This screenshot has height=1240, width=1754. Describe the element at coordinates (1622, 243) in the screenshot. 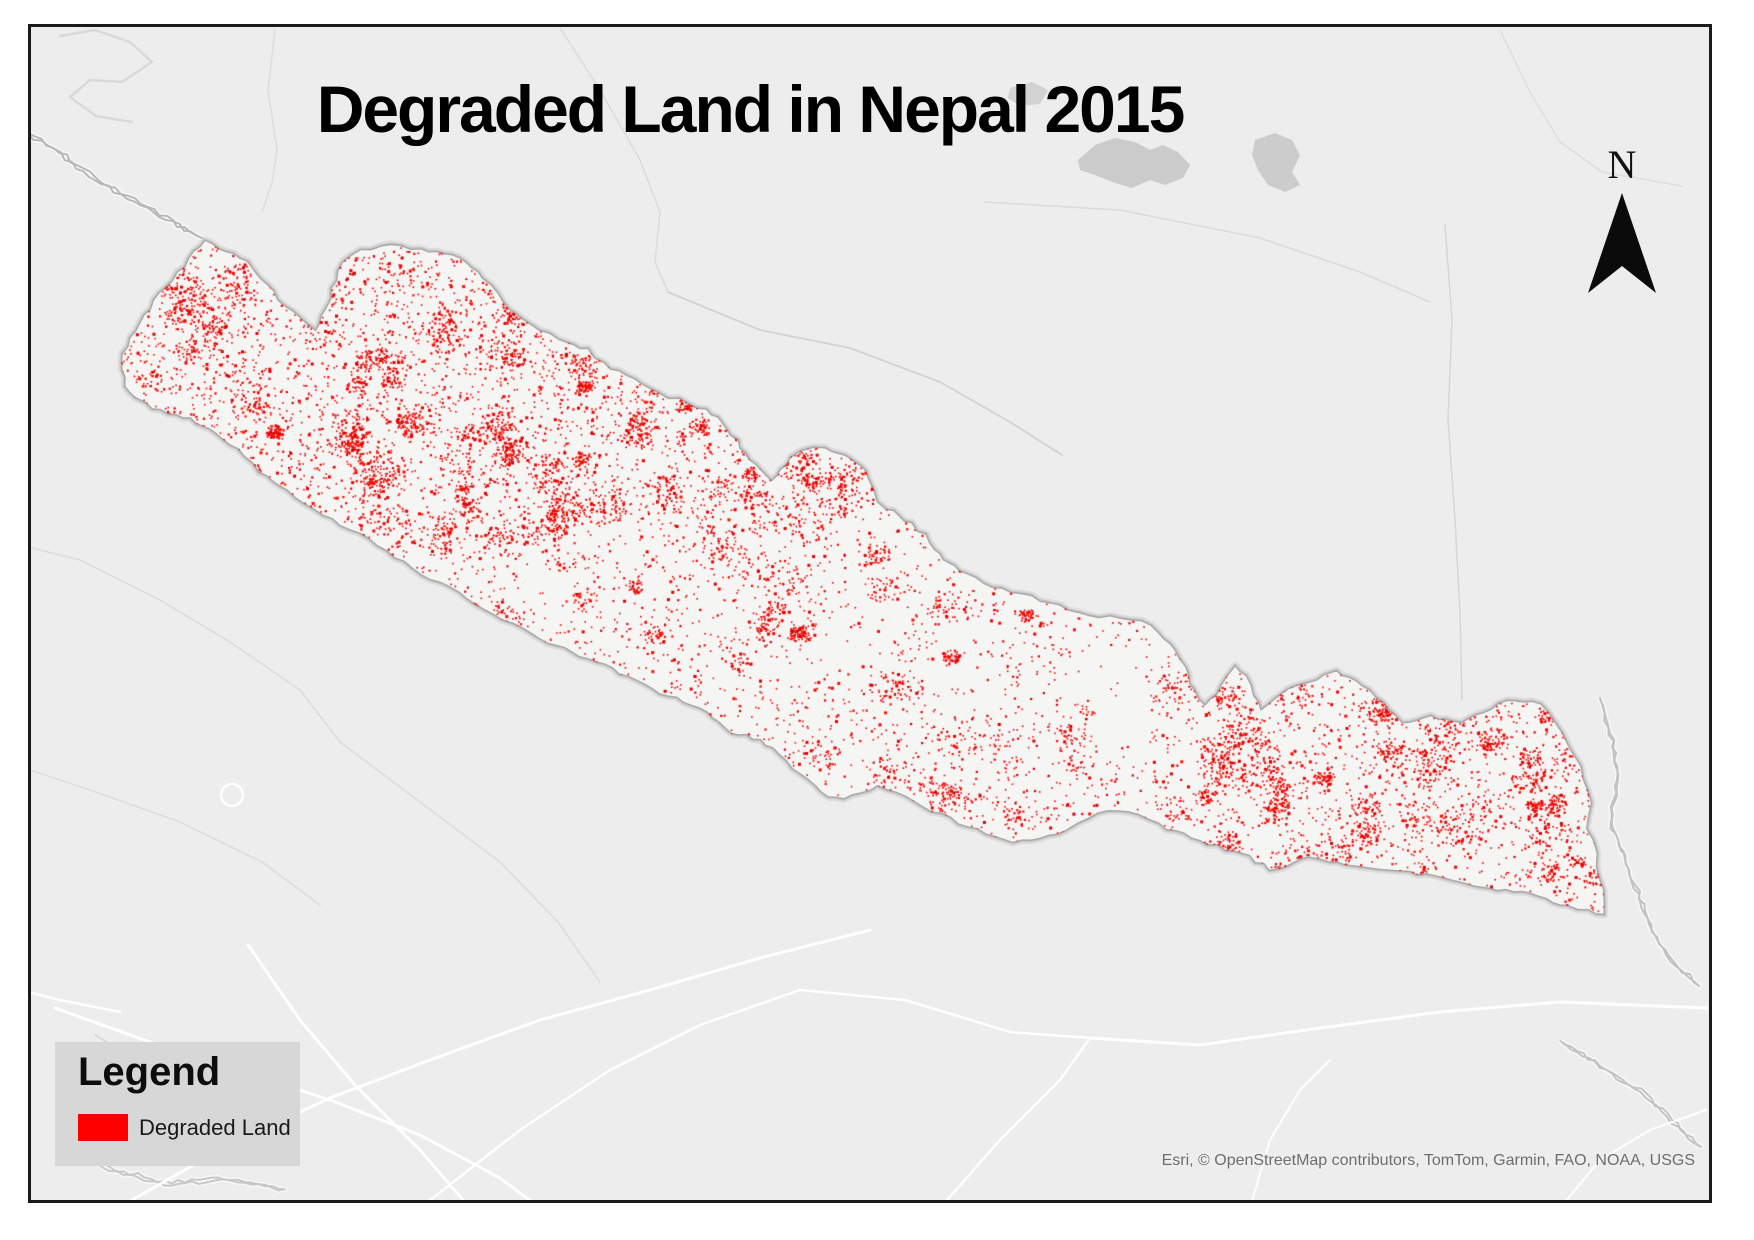

I see `north-arrow-icon` at that location.